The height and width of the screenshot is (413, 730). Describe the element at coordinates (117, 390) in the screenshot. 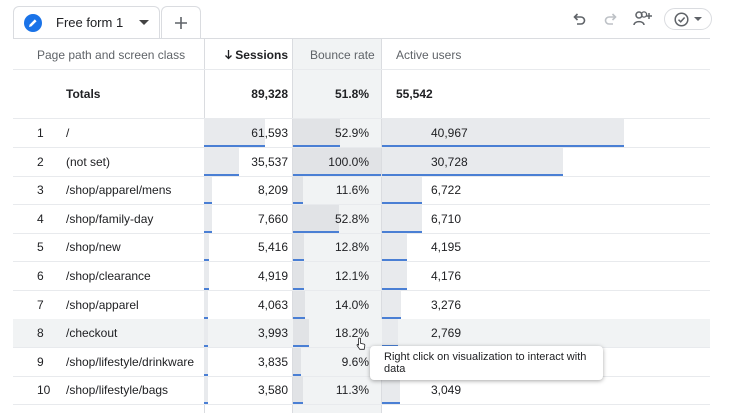

I see `row-page-path: /shop/lifestyle/bags` at that location.